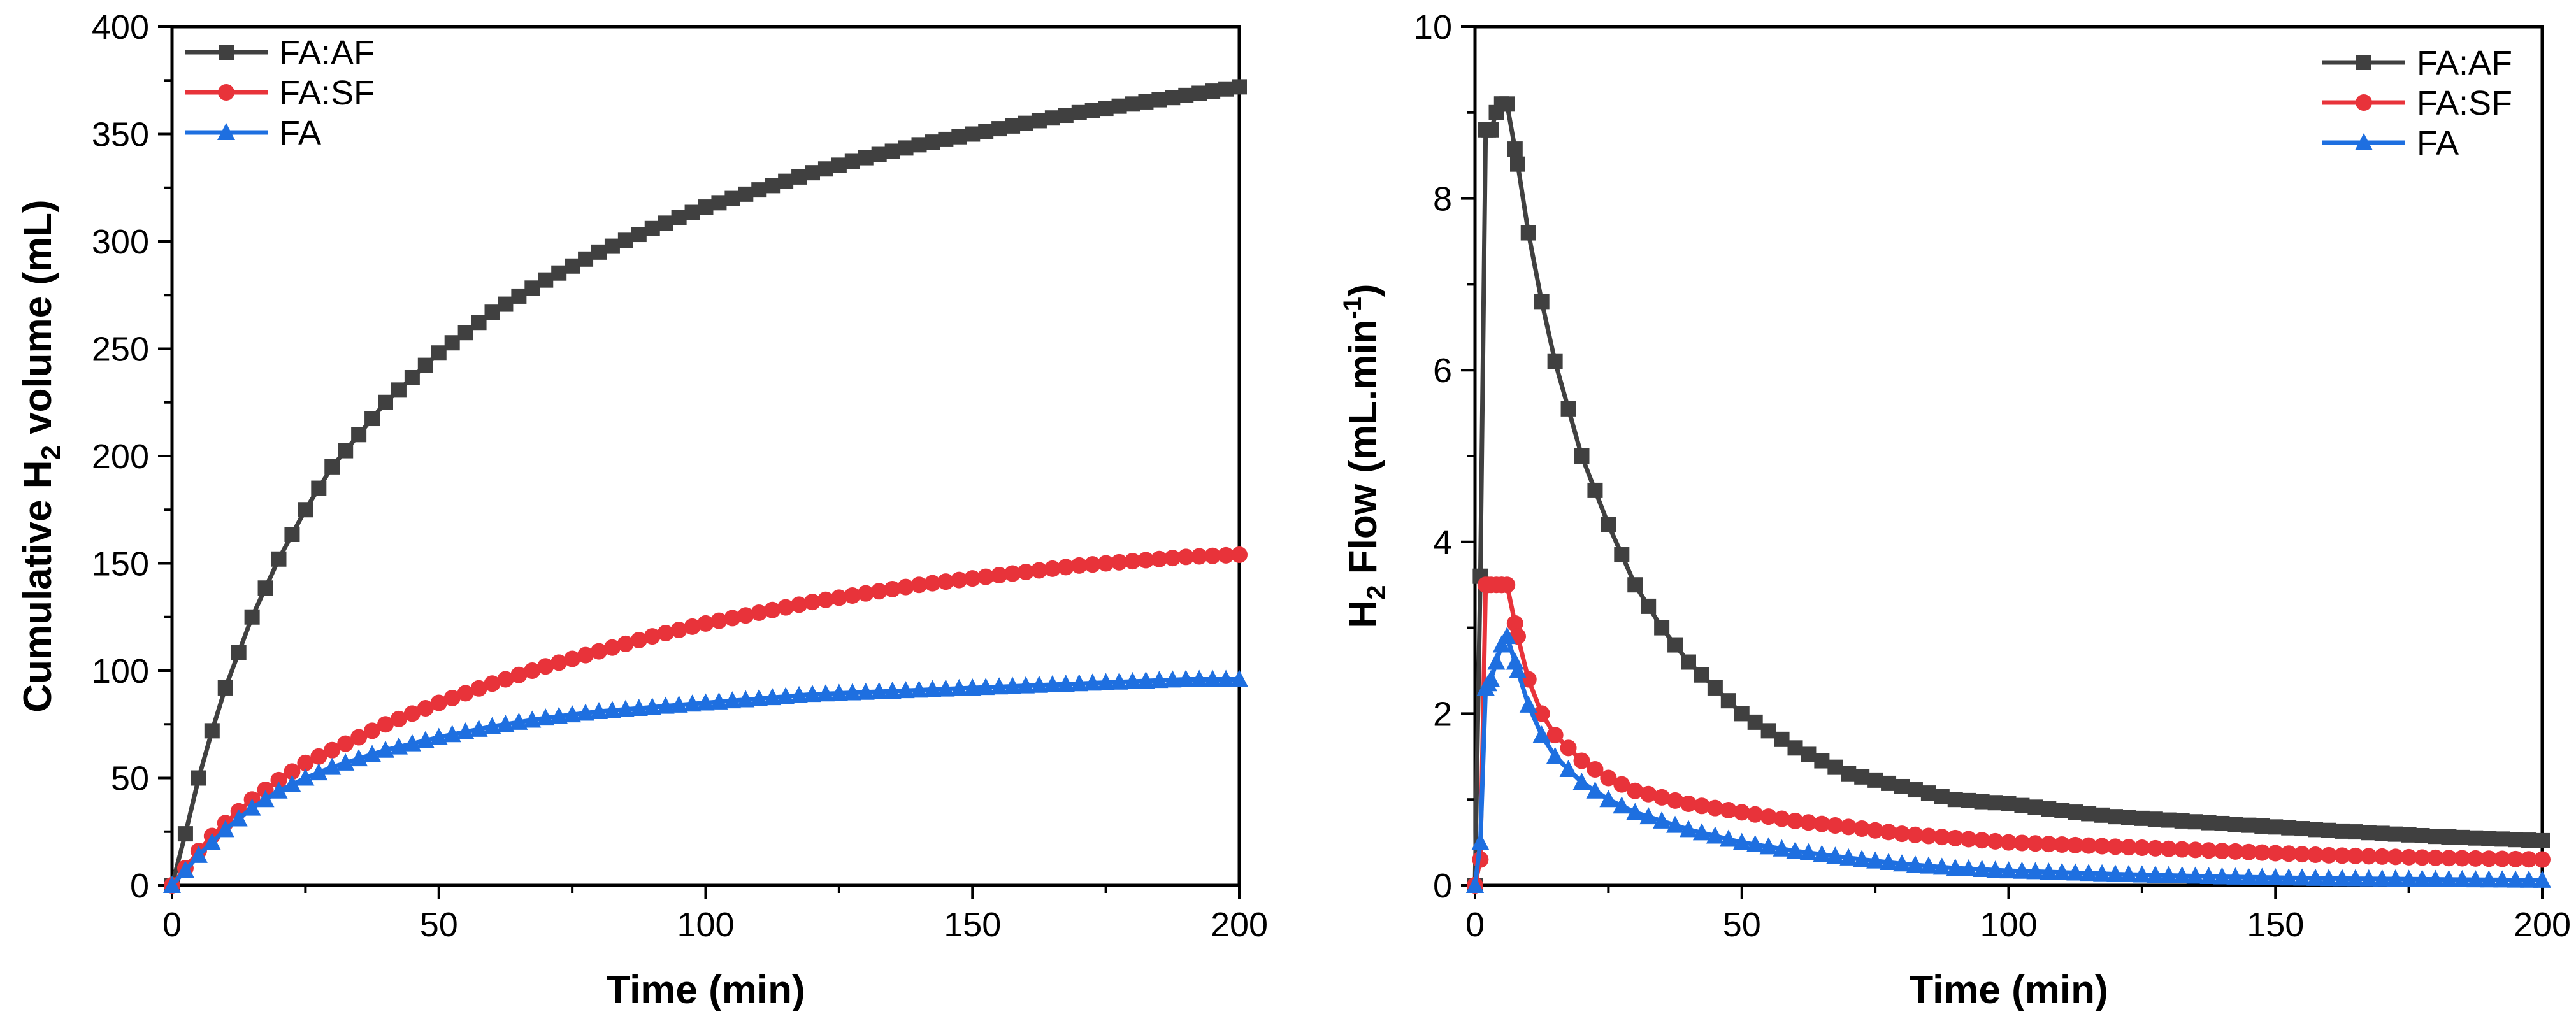  What do you see at coordinates (2008, 760) in the screenshot?
I see `series-FA` at bounding box center [2008, 760].